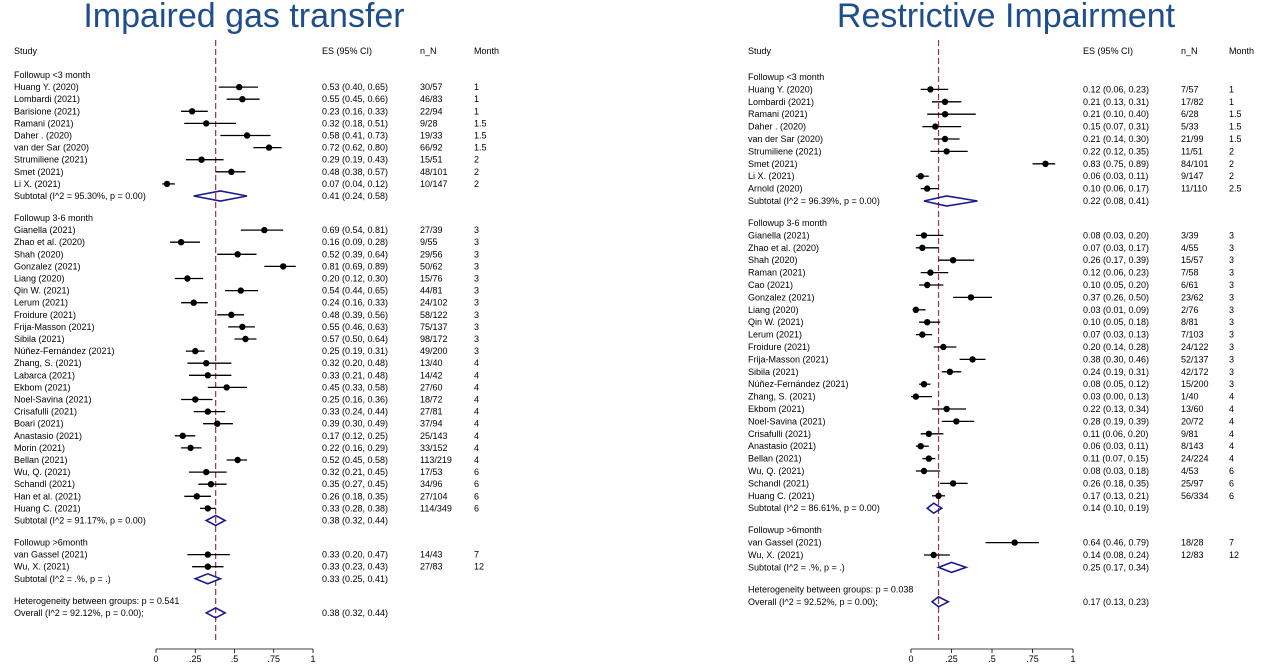  I want to click on study-month: 2, so click(1231, 176).